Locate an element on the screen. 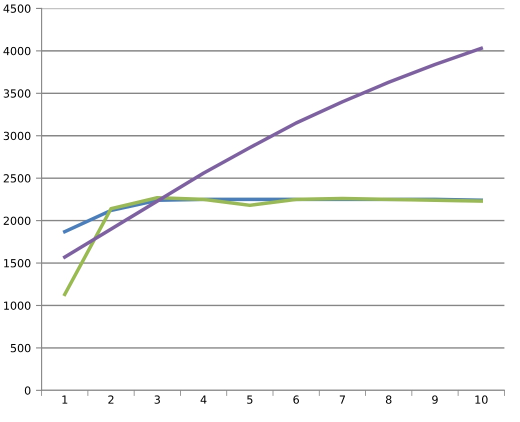 This screenshot has width=520, height=422. x-tick-label: 9 is located at coordinates (435, 399).